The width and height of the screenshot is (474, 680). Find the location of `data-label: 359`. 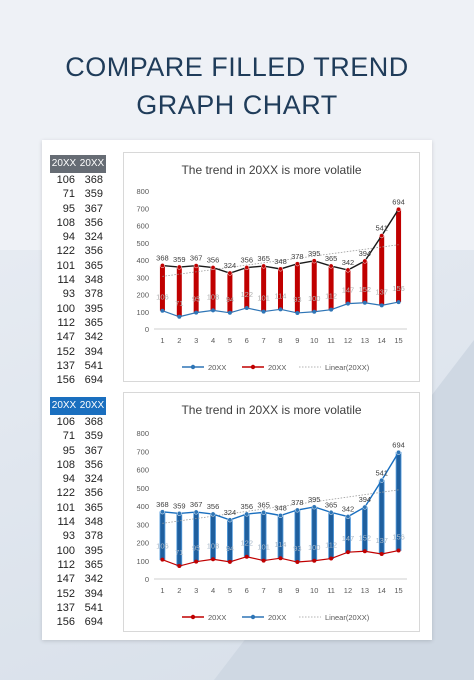

data-label: 359 is located at coordinates (179, 259).